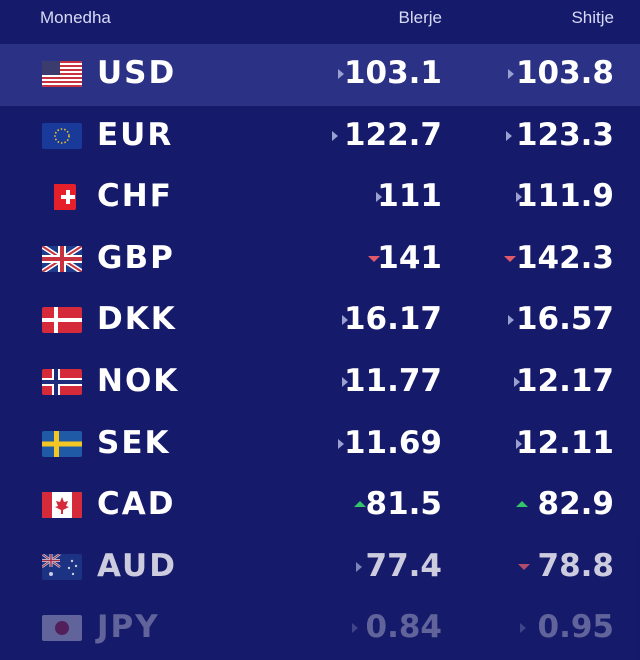 The height and width of the screenshot is (660, 640). I want to click on currency-row-nok: NOK 11.77 12.17, so click(320, 382).